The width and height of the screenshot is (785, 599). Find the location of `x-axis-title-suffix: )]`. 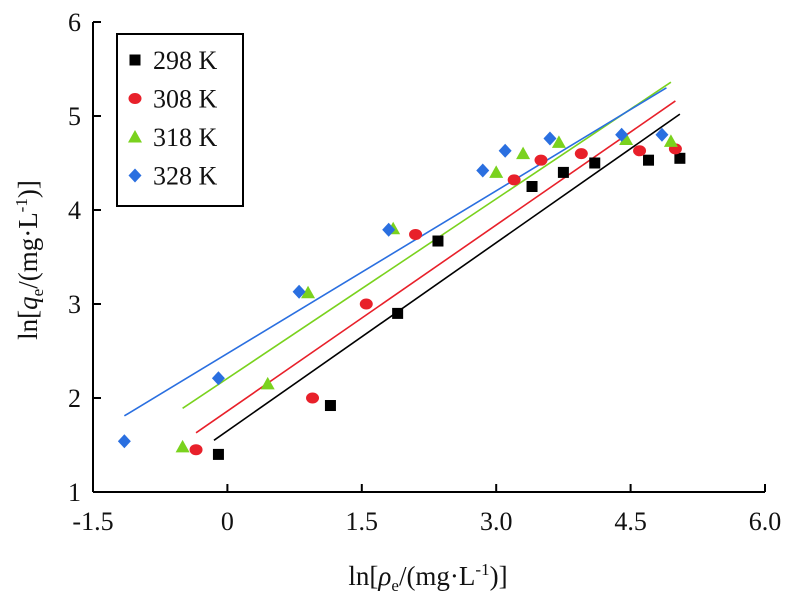

x-axis-title-suffix: )] is located at coordinates (499, 576).